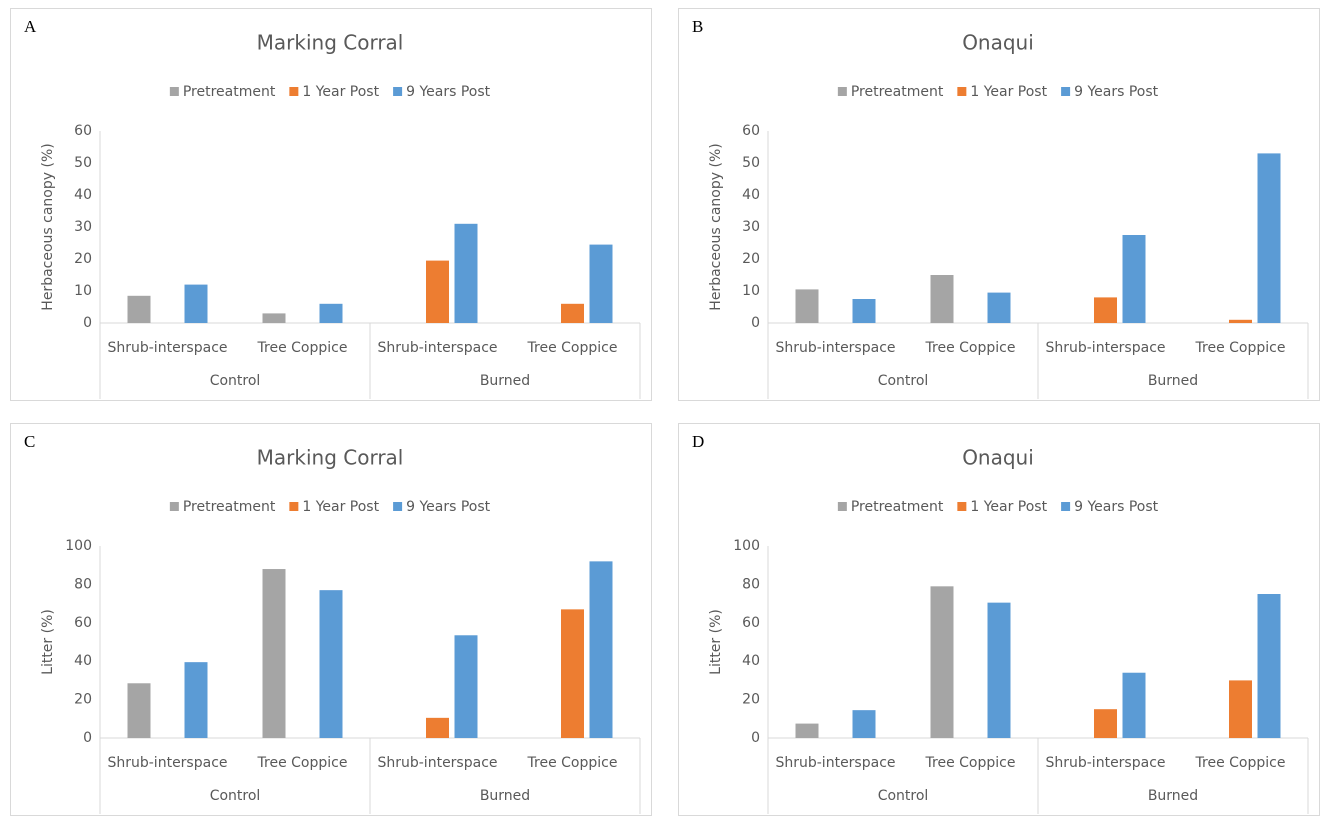  What do you see at coordinates (998, 43) in the screenshot?
I see `chart-title: Onaqui` at bounding box center [998, 43].